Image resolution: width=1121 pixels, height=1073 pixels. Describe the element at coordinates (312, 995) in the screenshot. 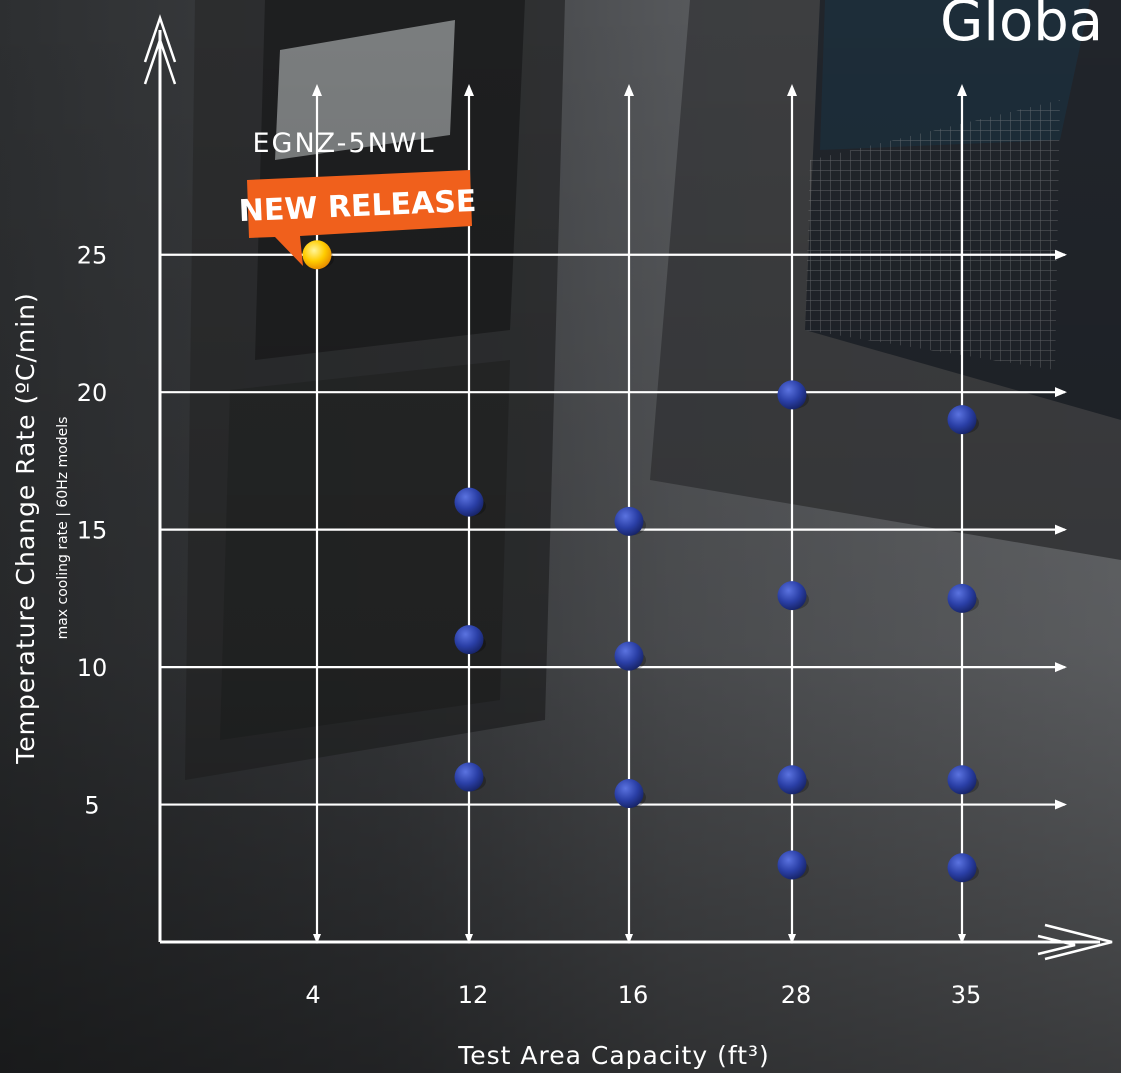

I see `x-tick-label: 4` at that location.